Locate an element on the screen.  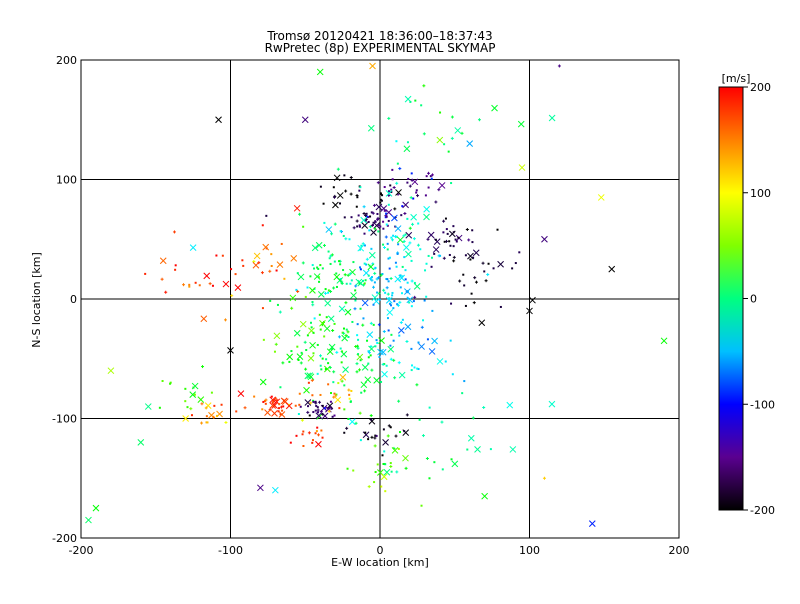
x-axis-label: E-W location [km] is located at coordinates (380, 562).